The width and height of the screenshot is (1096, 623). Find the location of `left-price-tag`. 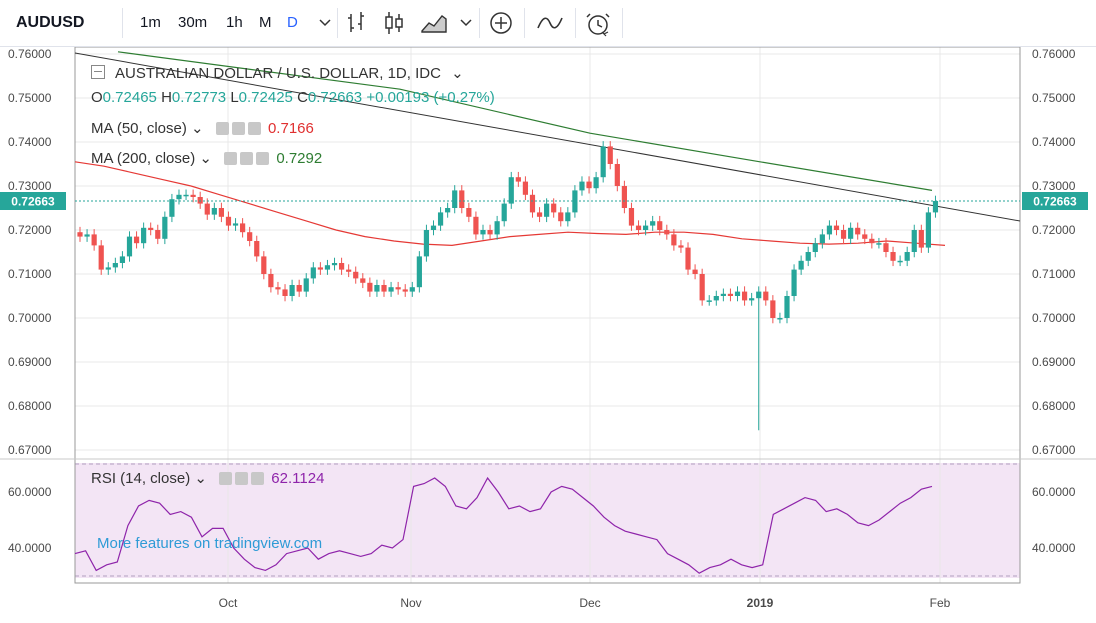

left-price-tag is located at coordinates (33, 201).